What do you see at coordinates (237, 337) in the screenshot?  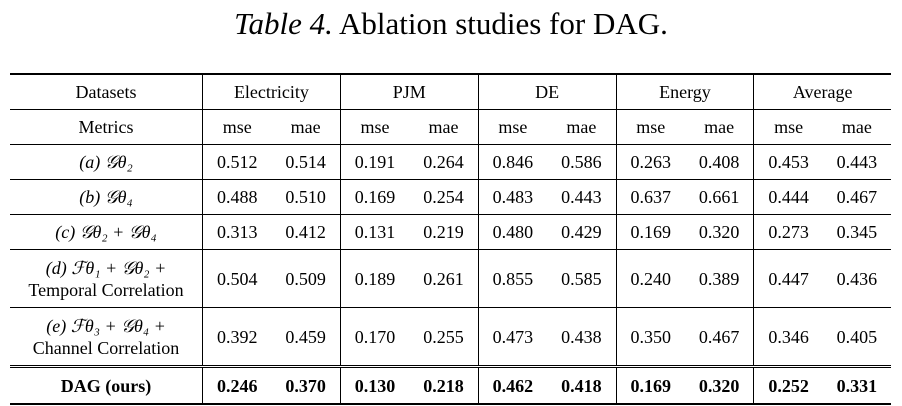 I see `cell-value: 0.392` at bounding box center [237, 337].